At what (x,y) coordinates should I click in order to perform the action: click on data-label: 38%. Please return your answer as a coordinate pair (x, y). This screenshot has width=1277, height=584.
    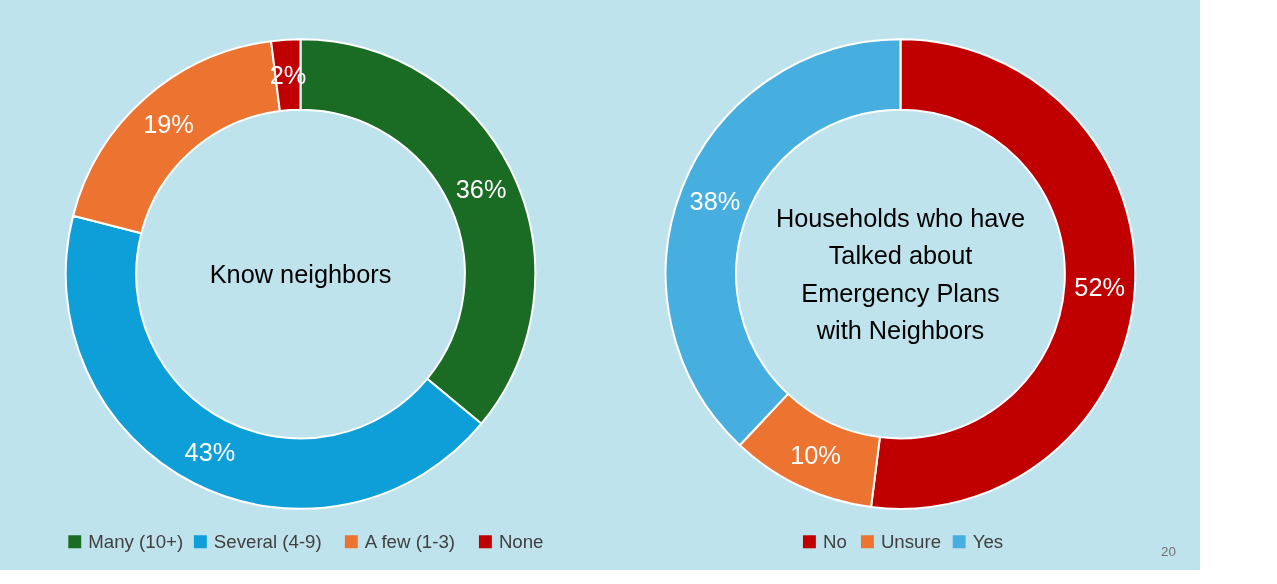
    Looking at the image, I should click on (715, 200).